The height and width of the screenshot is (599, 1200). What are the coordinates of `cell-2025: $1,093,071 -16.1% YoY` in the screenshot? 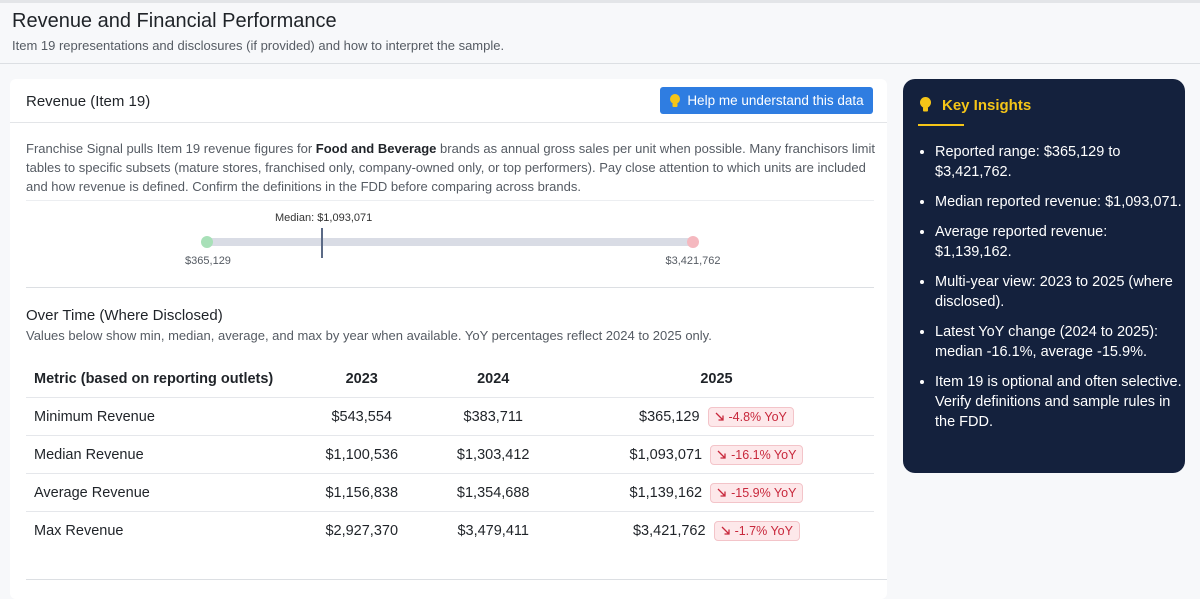 It's located at (716, 455).